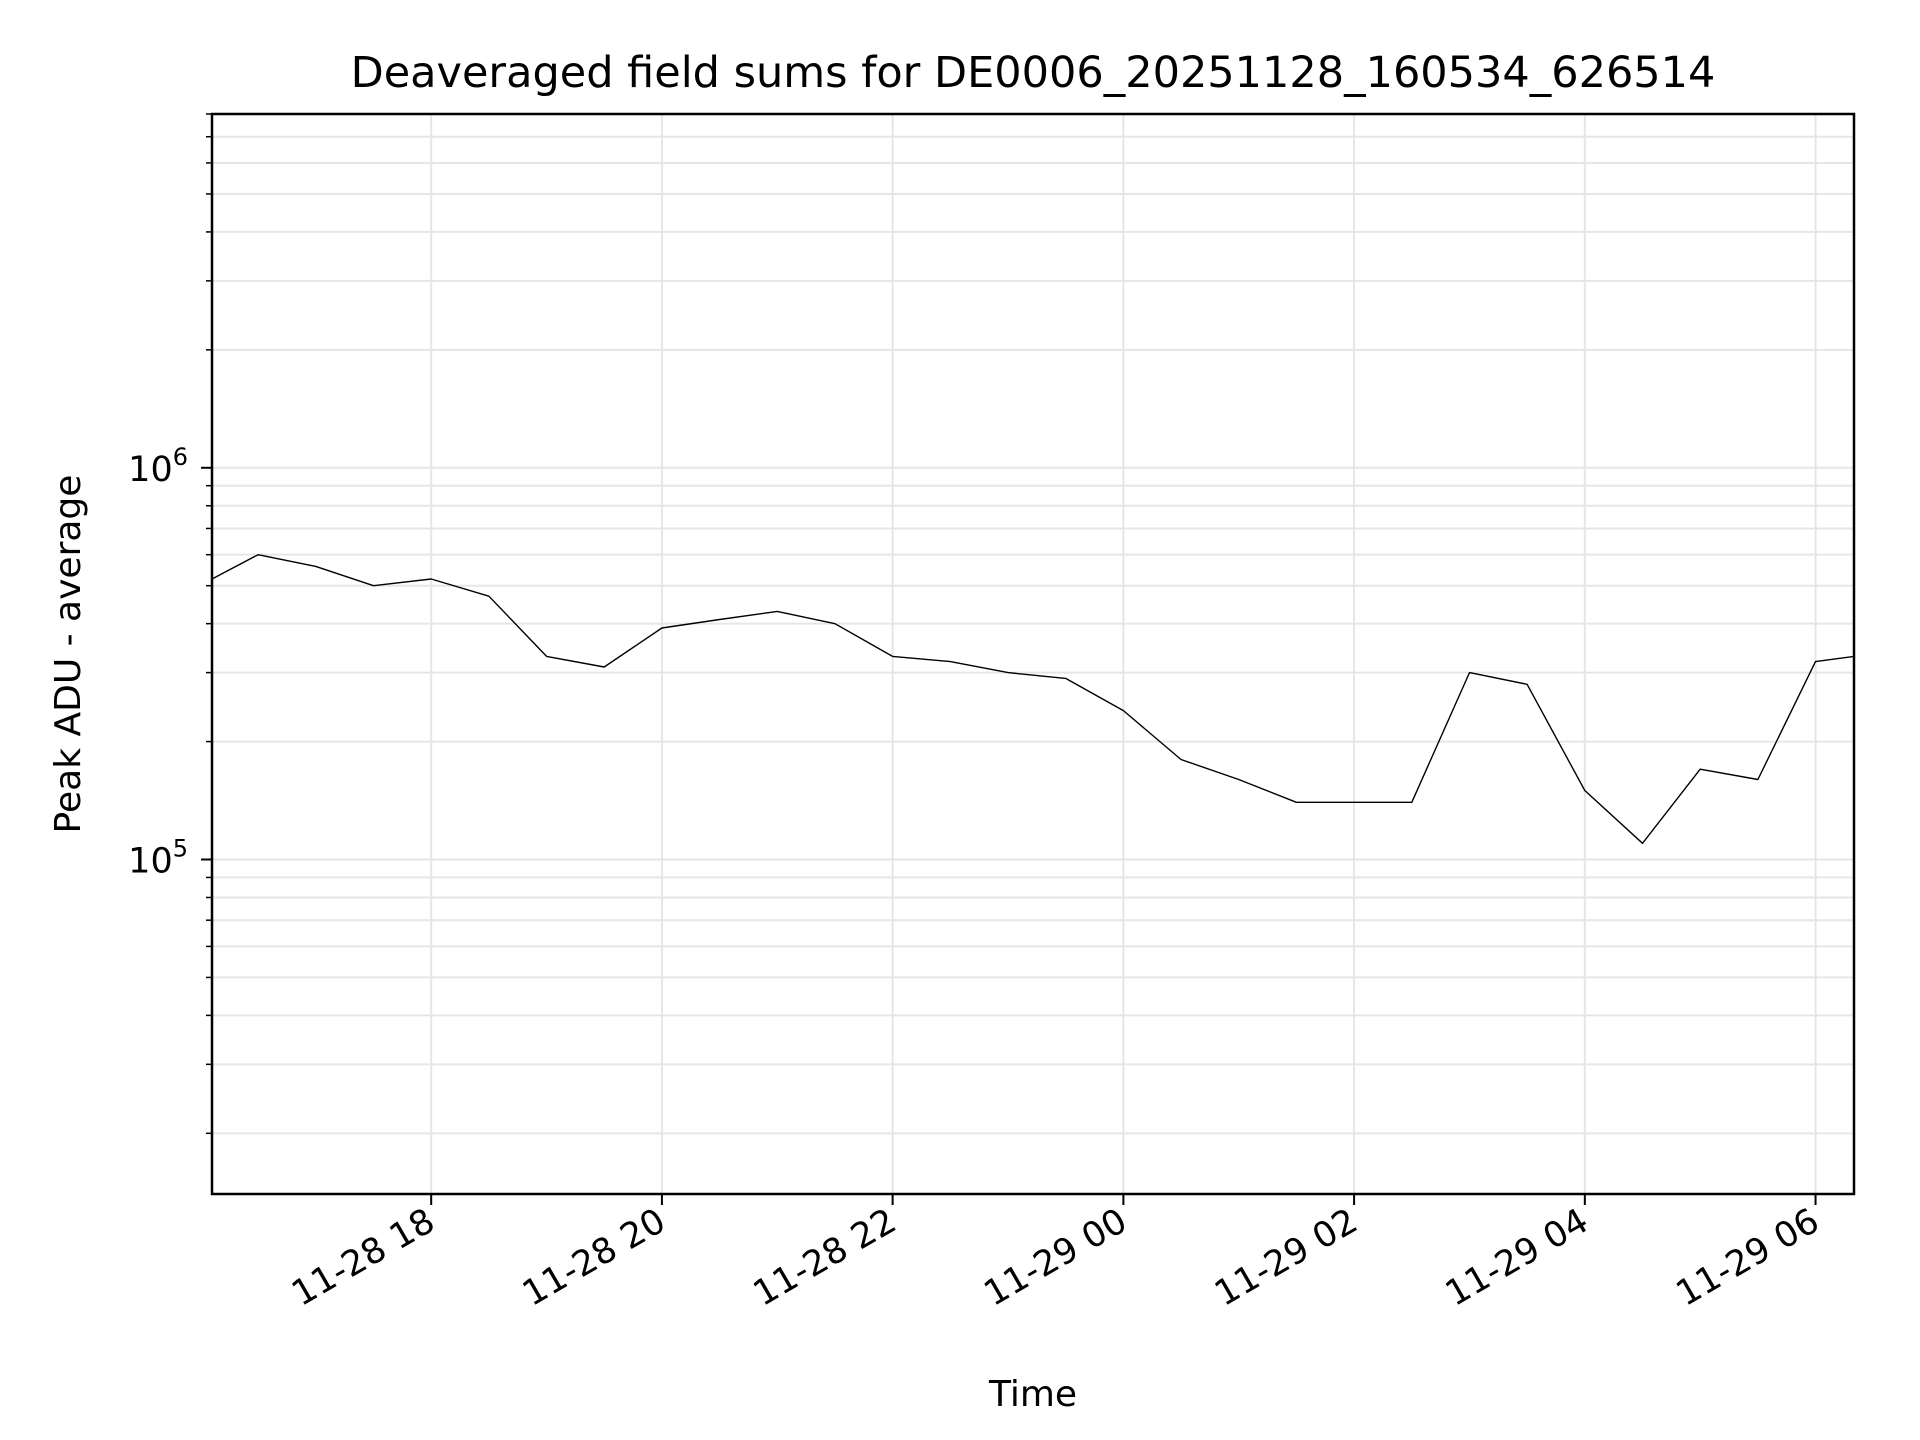  I want to click on x-axis-label: Time, so click(1032, 1394).